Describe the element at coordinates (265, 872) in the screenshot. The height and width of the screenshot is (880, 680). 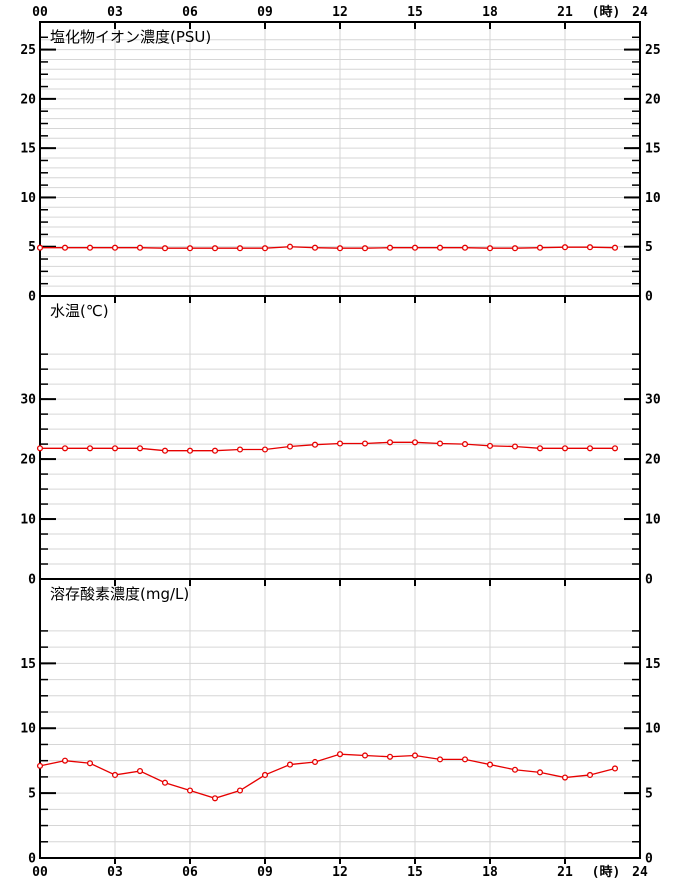
I see `x-tick-label-bottom: 09` at that location.